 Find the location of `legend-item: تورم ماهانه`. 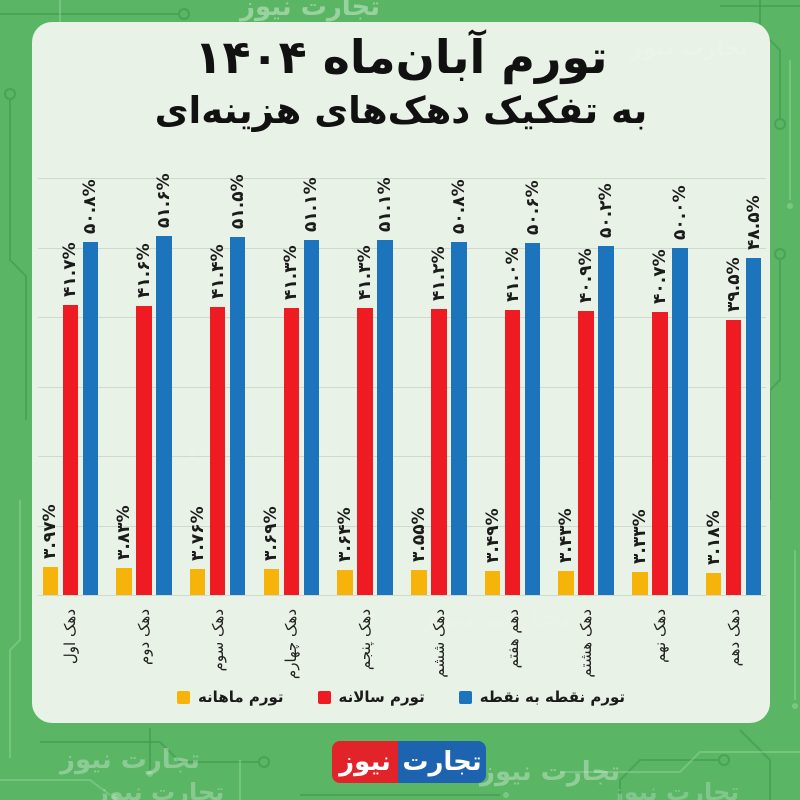

legend-item: تورم ماهانه is located at coordinates (230, 697).